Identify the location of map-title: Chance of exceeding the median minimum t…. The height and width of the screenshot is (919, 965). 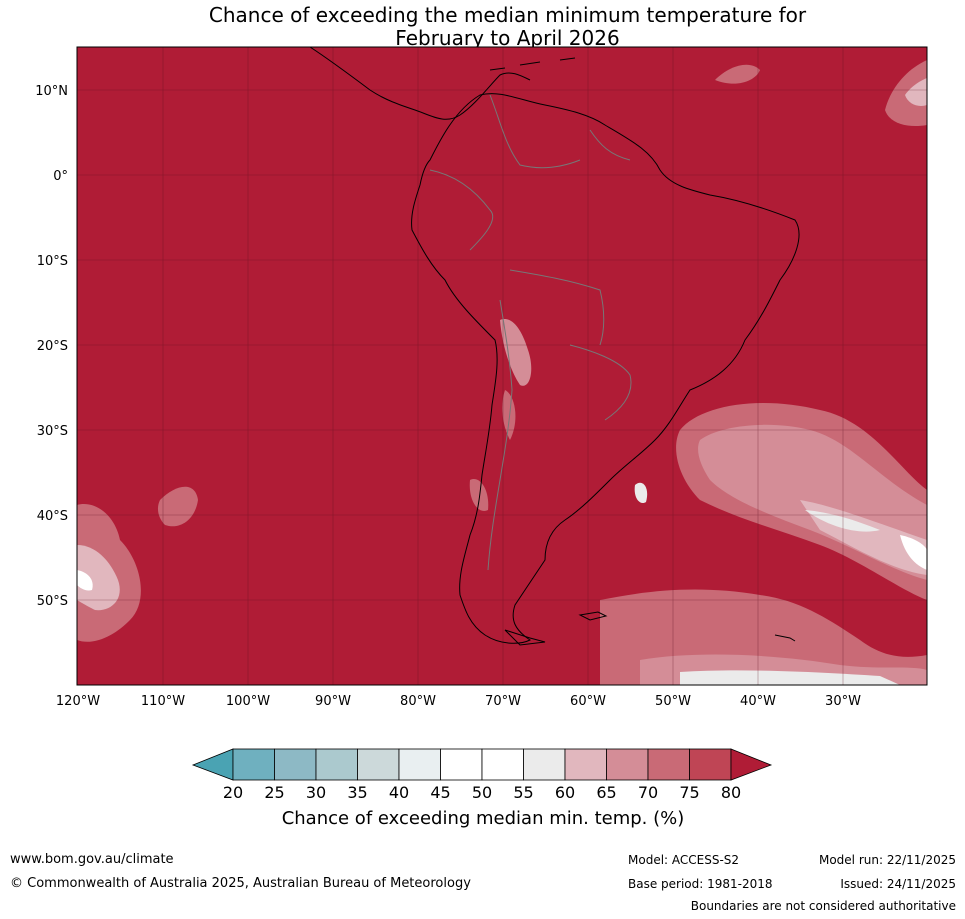
(482, 27).